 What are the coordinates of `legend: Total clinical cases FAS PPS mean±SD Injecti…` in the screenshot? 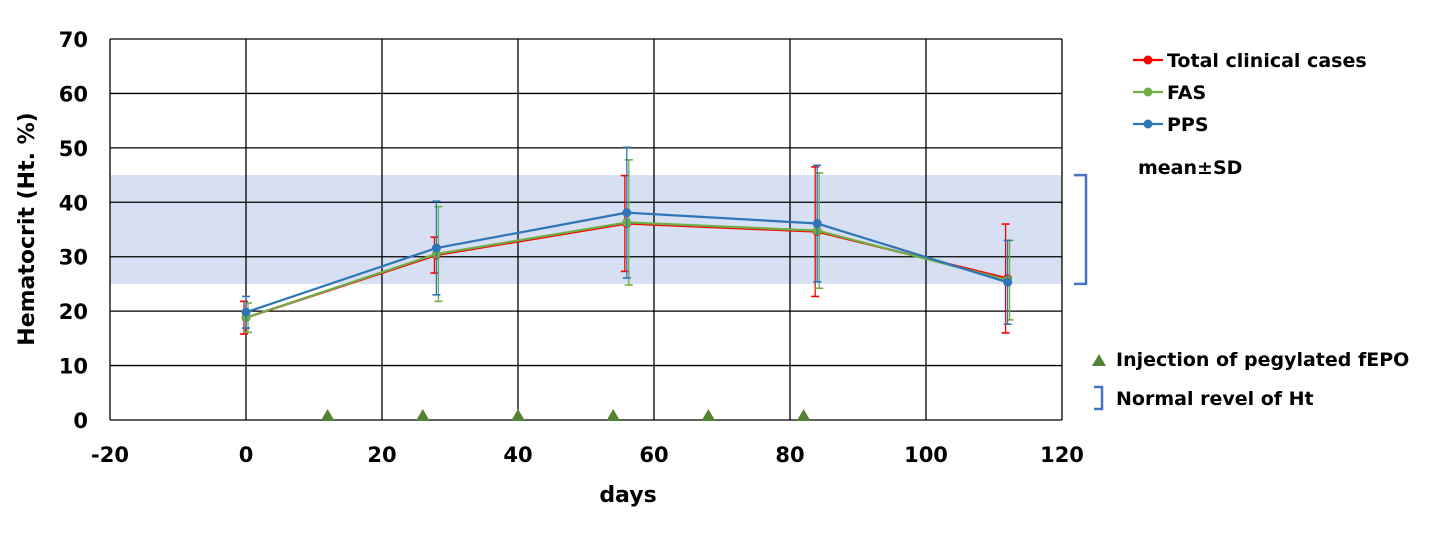 It's located at (1250, 230).